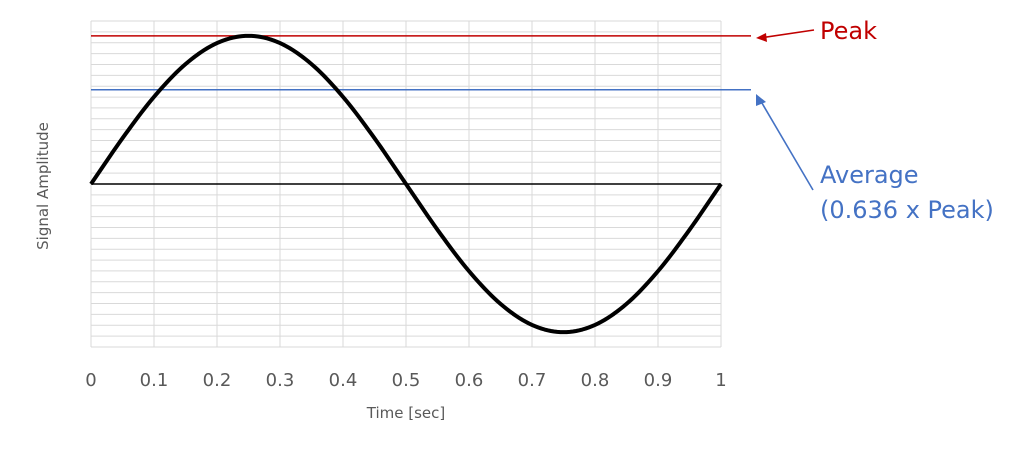 This screenshot has height=451, width=1023. What do you see at coordinates (90, 380) in the screenshot?
I see `x-tick-label: 0` at bounding box center [90, 380].